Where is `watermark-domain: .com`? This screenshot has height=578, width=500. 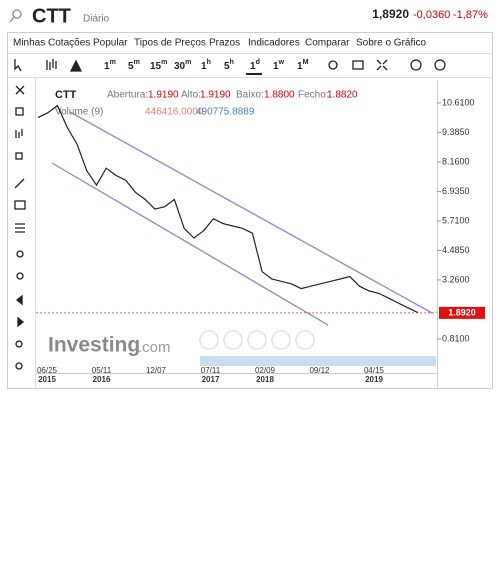
watermark-domain: .com is located at coordinates (154, 347).